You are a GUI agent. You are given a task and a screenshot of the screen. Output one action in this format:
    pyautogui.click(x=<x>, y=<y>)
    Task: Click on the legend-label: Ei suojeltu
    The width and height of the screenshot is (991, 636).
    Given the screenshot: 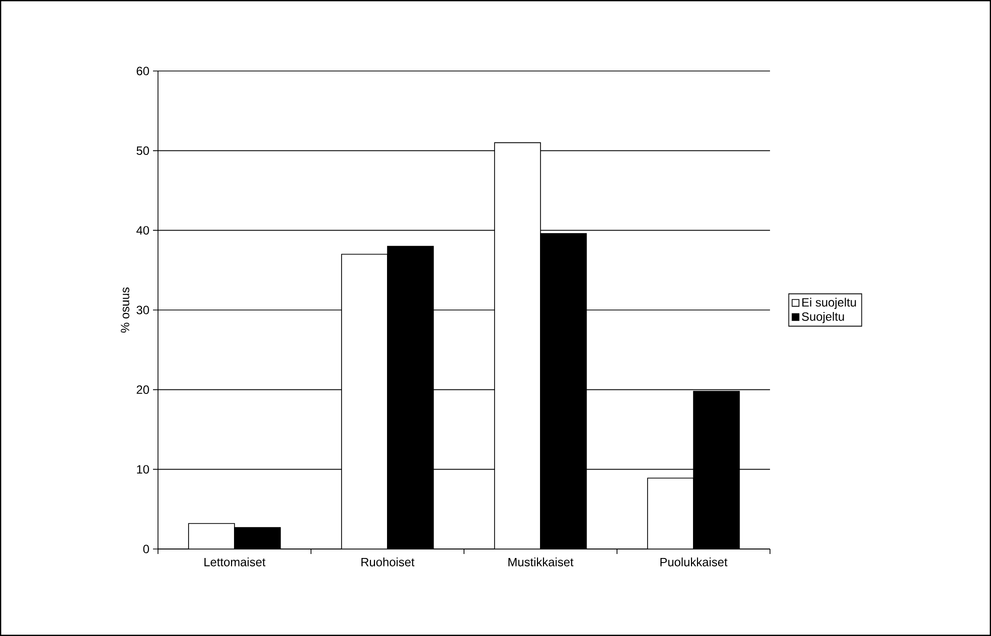 What is the action you would take?
    pyautogui.click(x=829, y=303)
    